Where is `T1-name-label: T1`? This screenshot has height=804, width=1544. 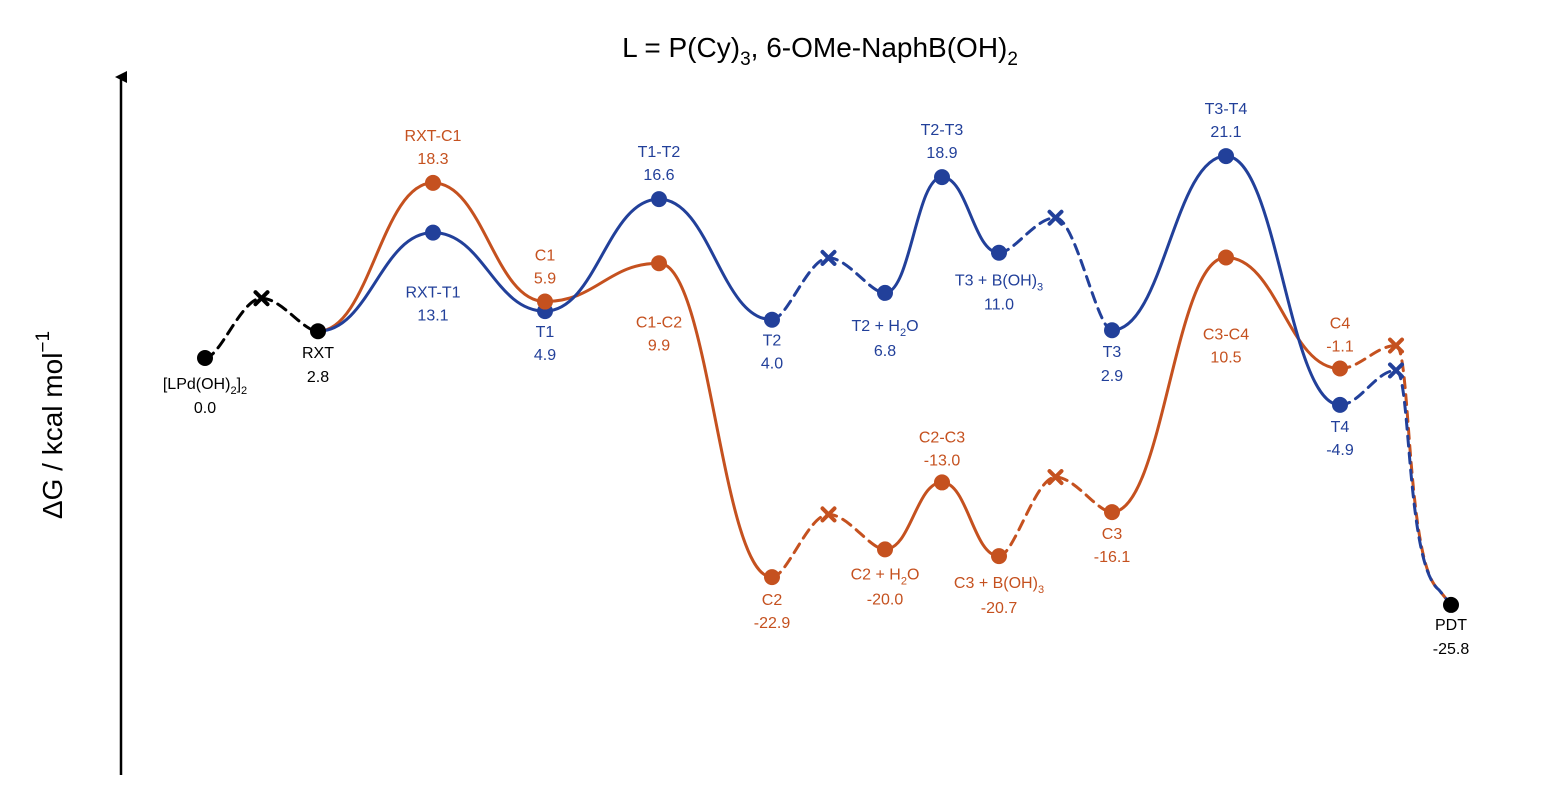
T1-name-label: T1 is located at coordinates (545, 332).